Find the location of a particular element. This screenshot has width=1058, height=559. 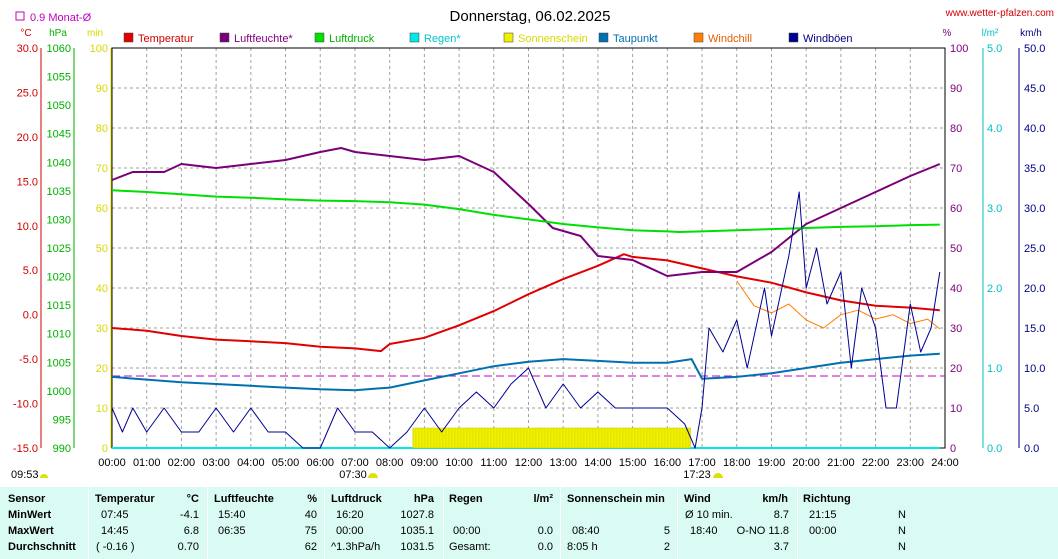

rain-avg-value: 0.0 is located at coordinates (545, 547).